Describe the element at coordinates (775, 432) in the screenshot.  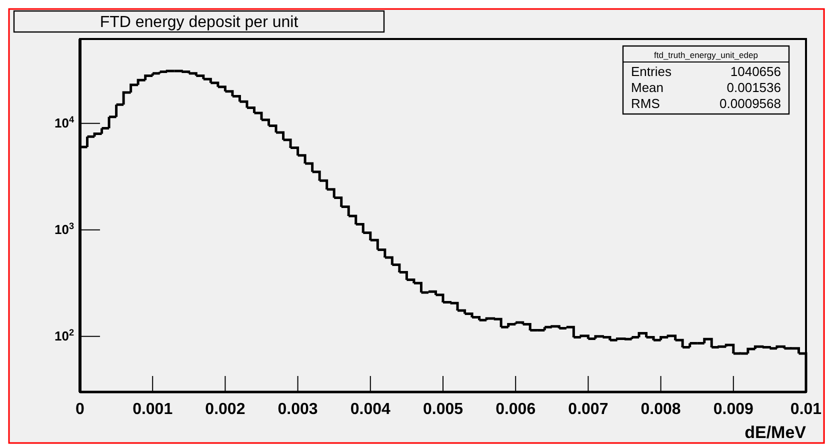
I see `x-axis-title: dE/MeV` at that location.